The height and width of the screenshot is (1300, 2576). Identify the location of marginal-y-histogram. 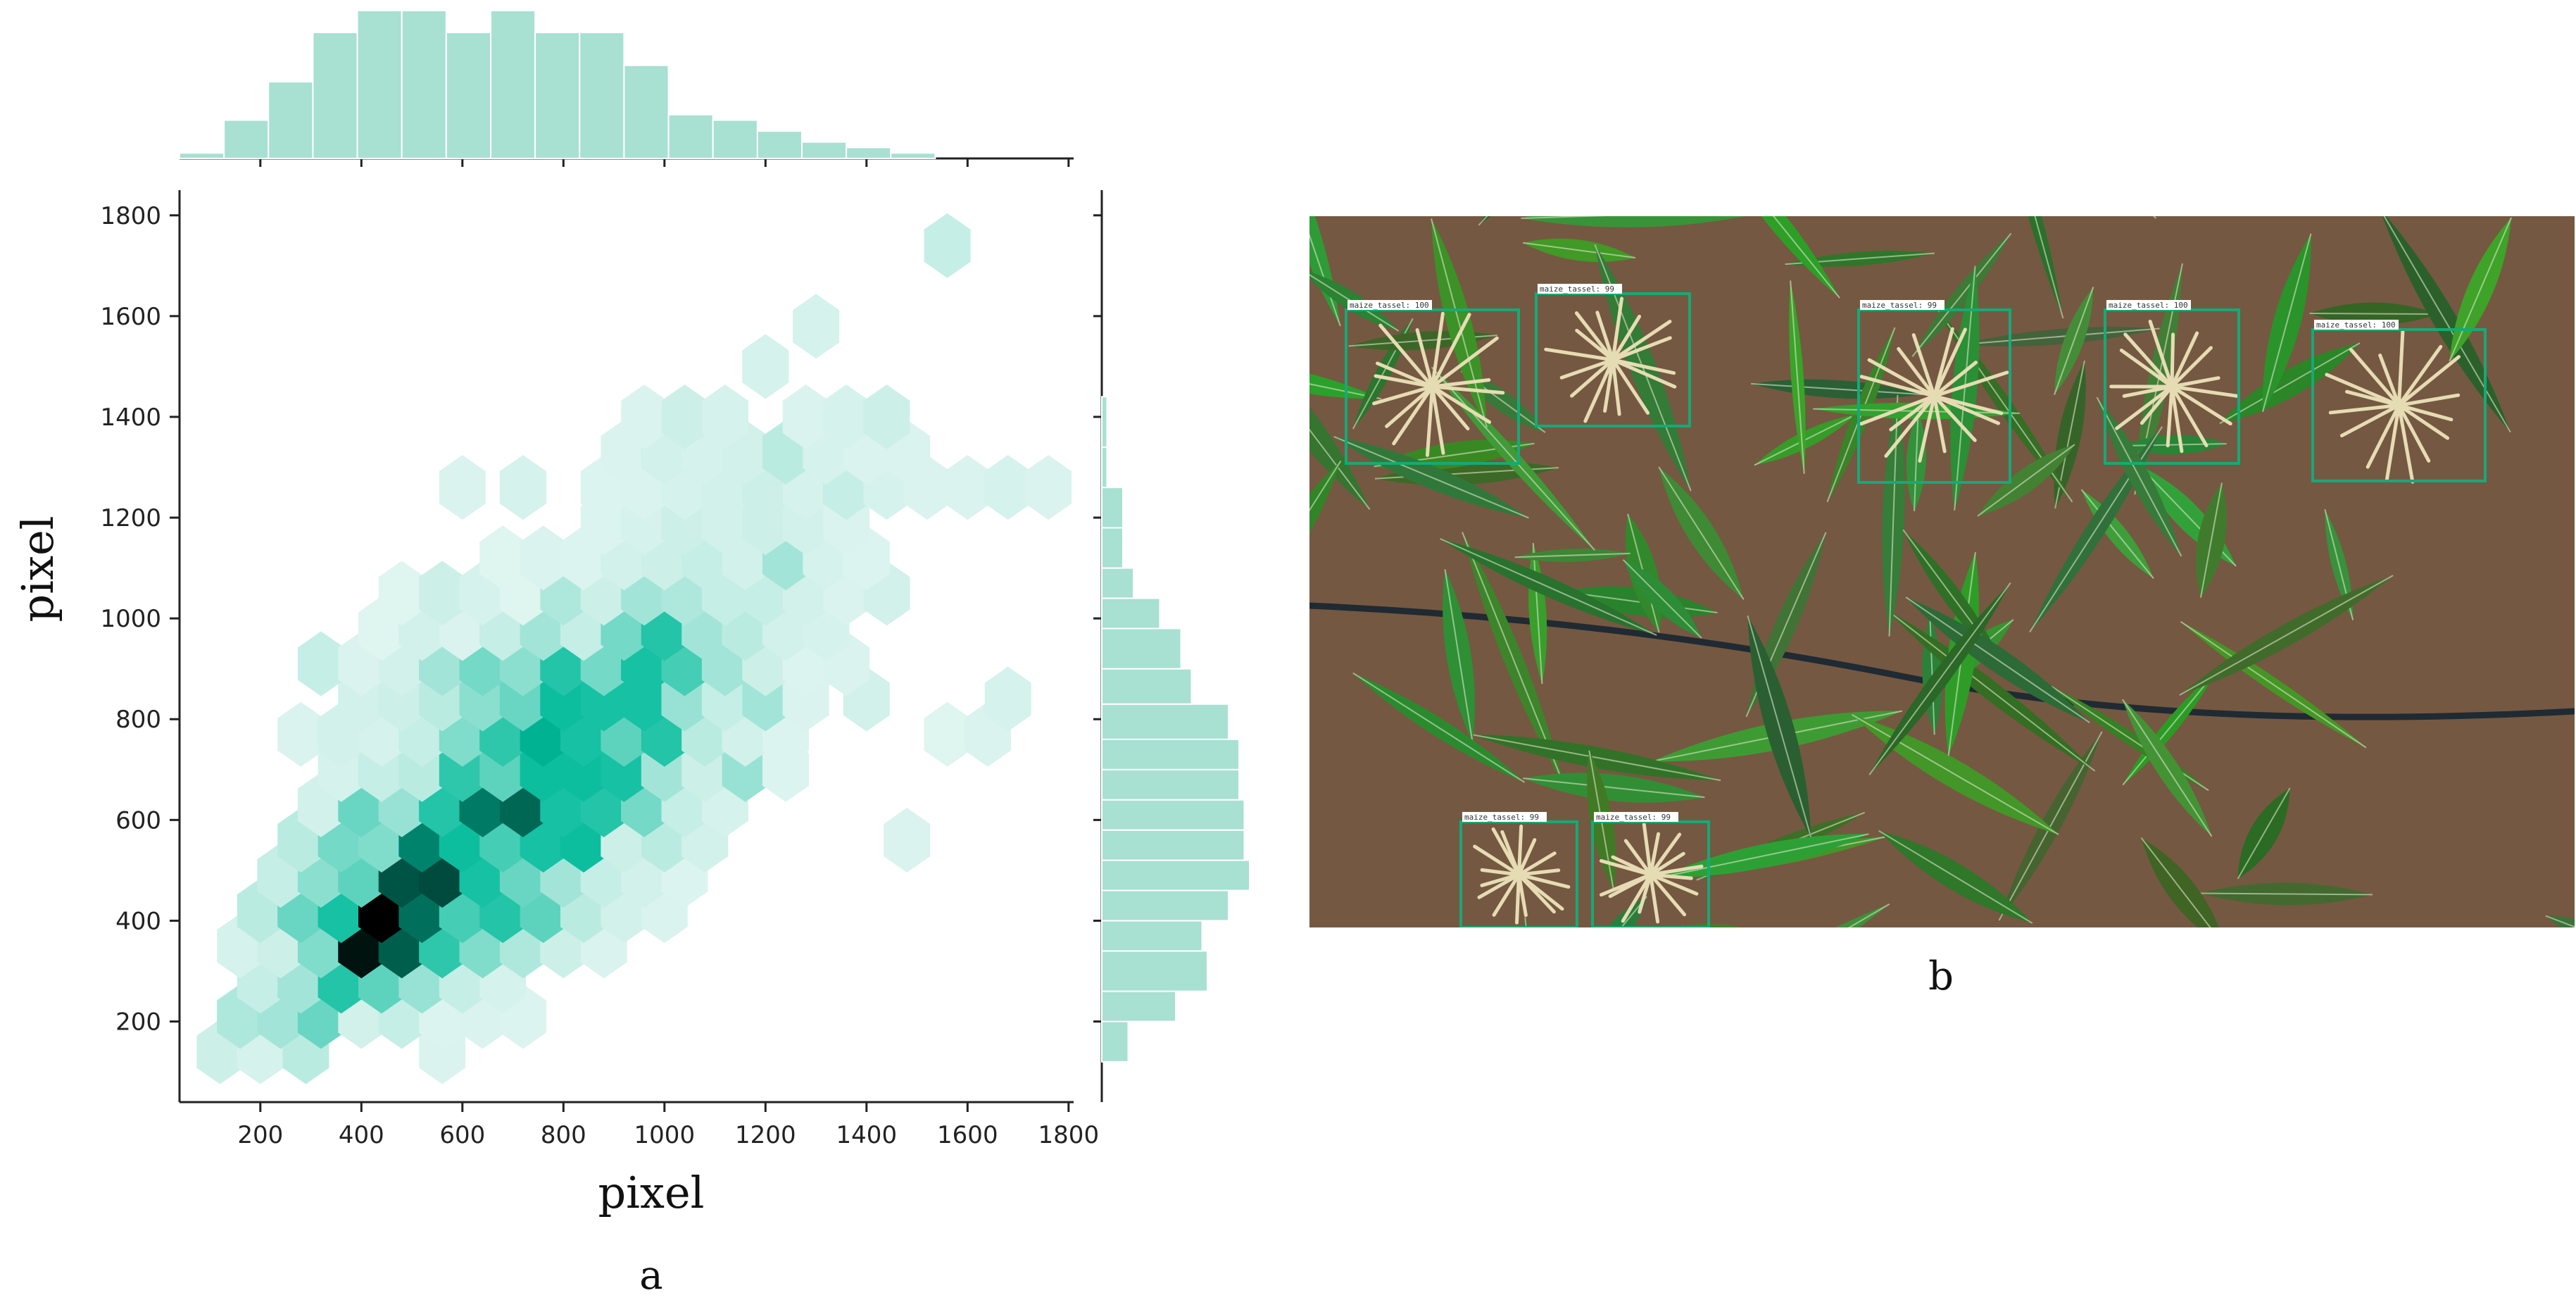
(1171, 646).